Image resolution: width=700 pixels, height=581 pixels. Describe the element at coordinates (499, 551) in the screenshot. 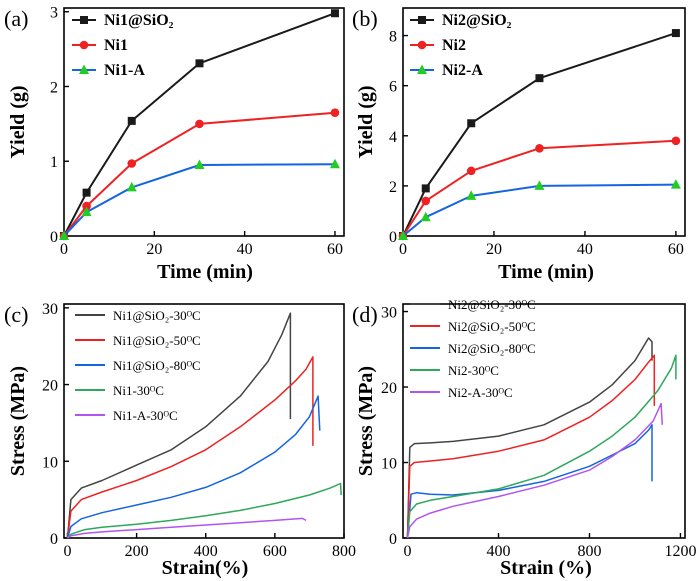

I see `x-tick-label: 400` at that location.